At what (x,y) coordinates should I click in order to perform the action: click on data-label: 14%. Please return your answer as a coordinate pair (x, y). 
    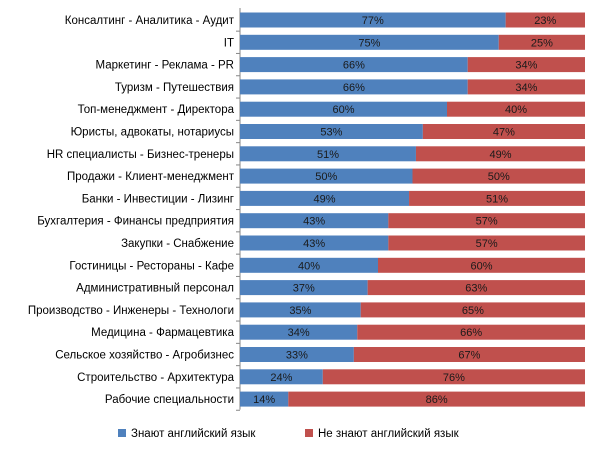
    Looking at the image, I should click on (264, 400).